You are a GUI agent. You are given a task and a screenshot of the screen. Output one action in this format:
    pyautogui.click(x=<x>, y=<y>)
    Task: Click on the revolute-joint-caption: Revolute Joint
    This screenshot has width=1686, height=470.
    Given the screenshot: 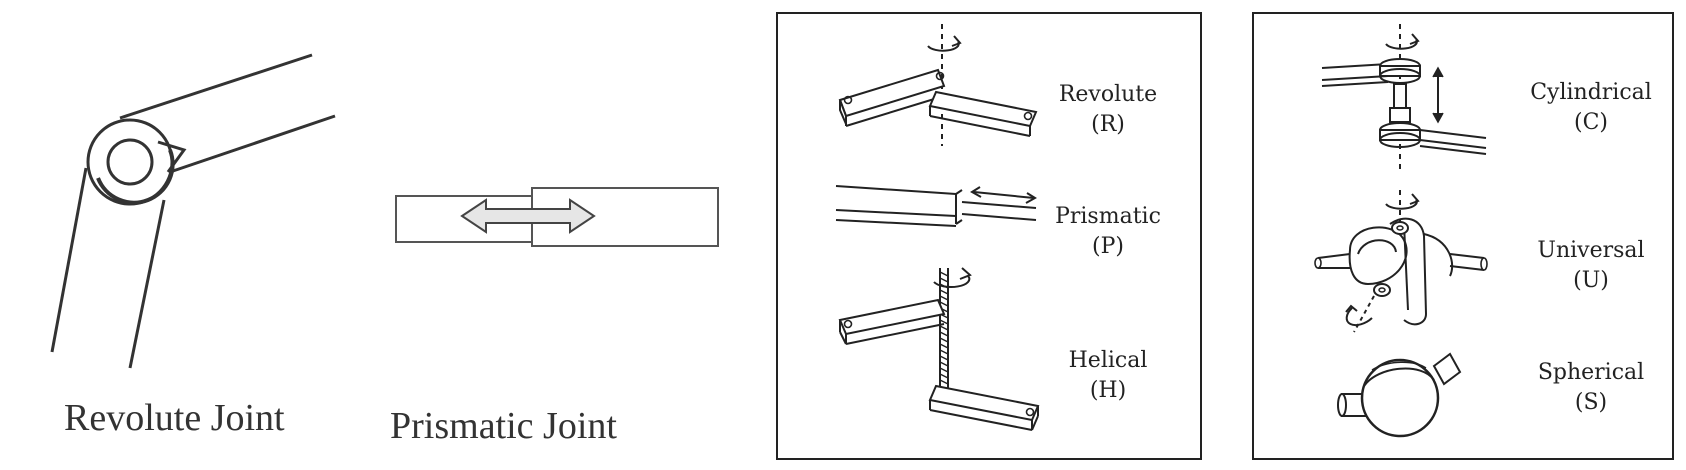 What is the action you would take?
    pyautogui.click(x=174, y=418)
    